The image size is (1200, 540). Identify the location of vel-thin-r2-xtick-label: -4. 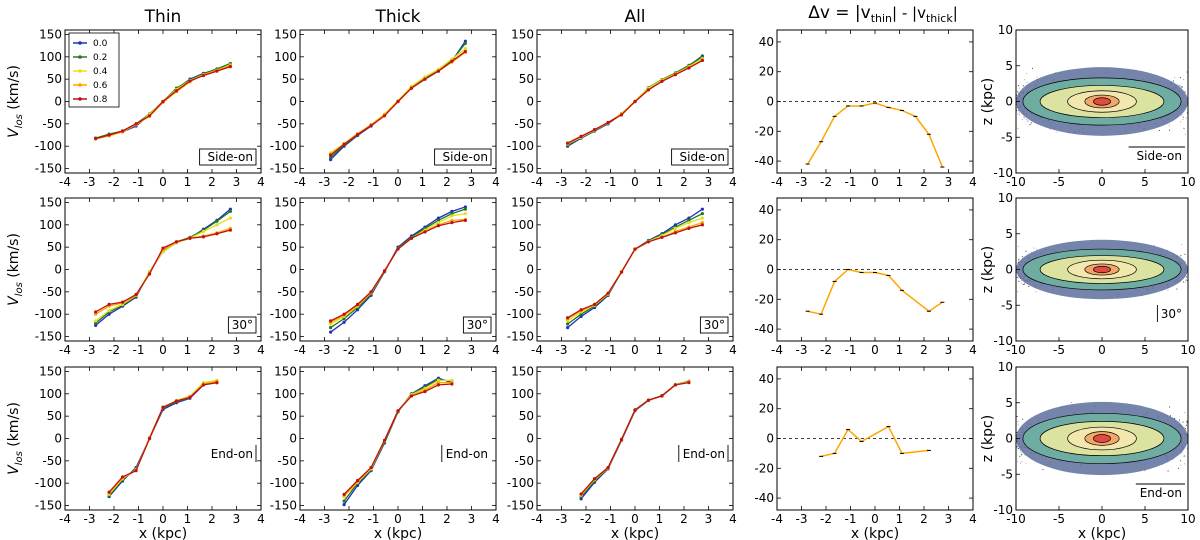
(65, 350).